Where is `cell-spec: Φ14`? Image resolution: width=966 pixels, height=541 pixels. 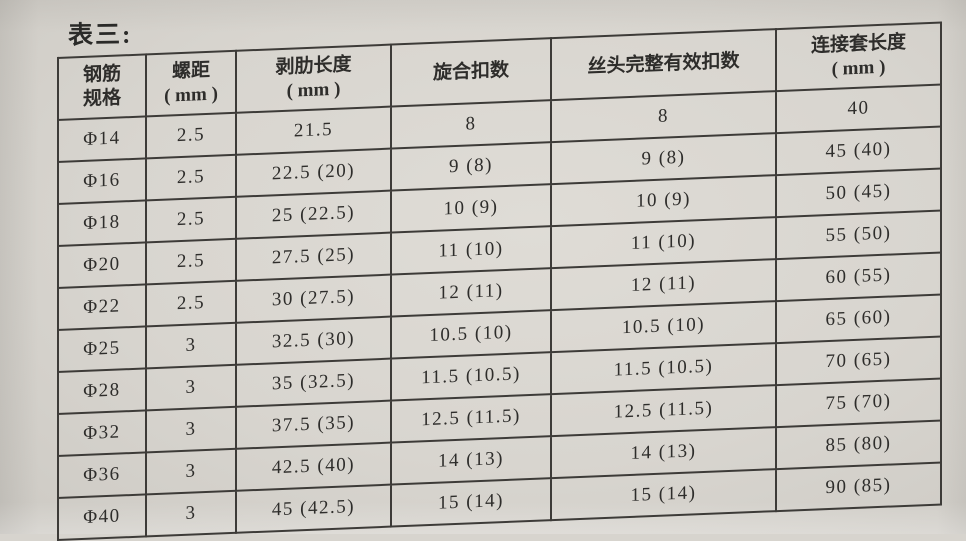
cell-spec: Φ14 is located at coordinates (102, 139).